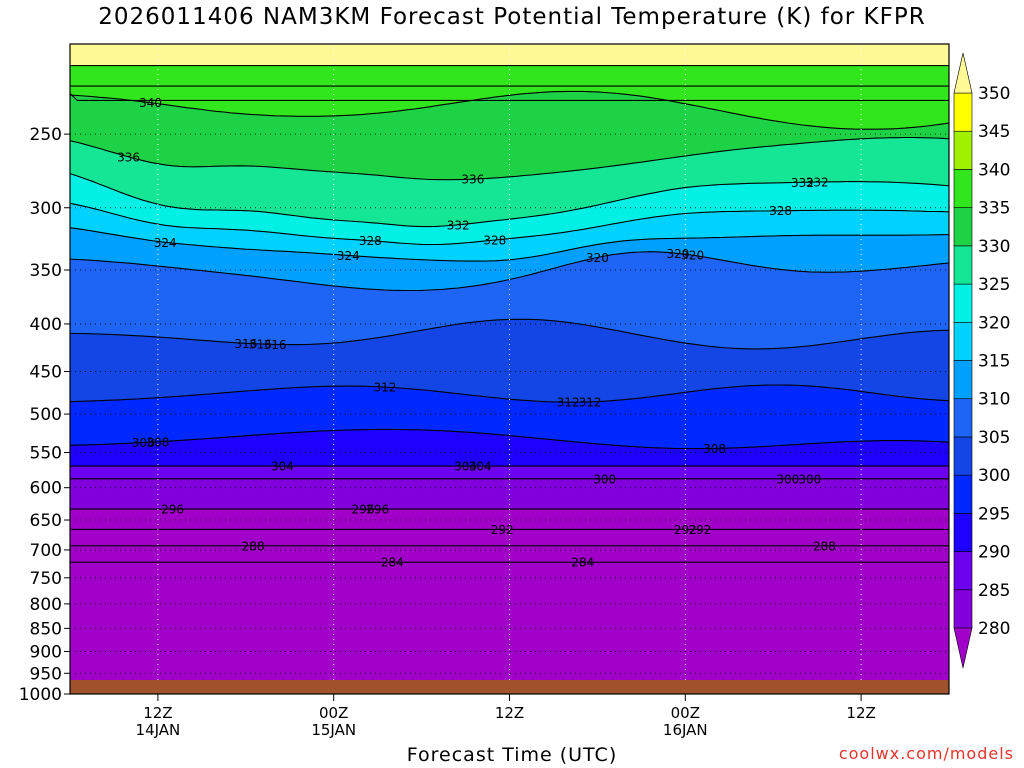 Image resolution: width=1024 pixels, height=768 pixels. What do you see at coordinates (158, 739) in the screenshot?
I see `x-tick-year: 2026` at bounding box center [158, 739].